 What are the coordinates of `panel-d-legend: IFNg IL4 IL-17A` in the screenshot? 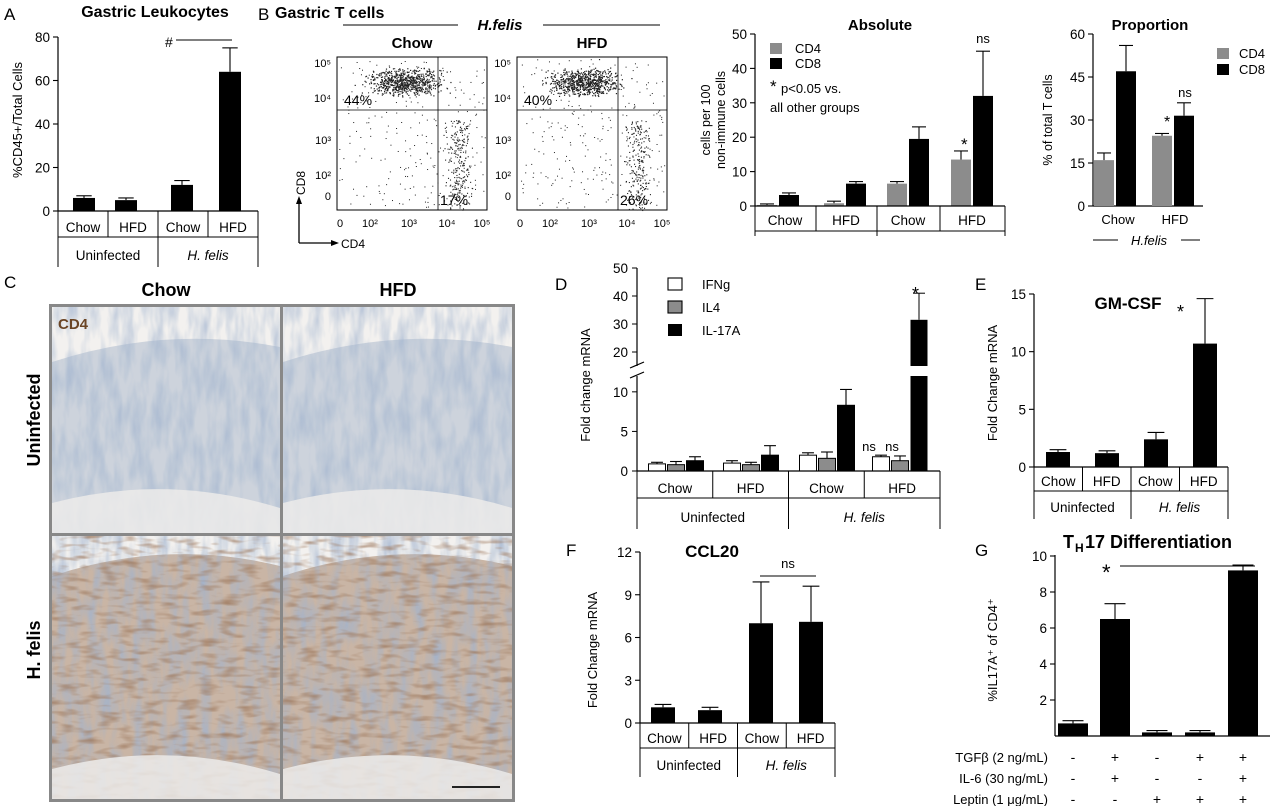 It's located at (704, 307).